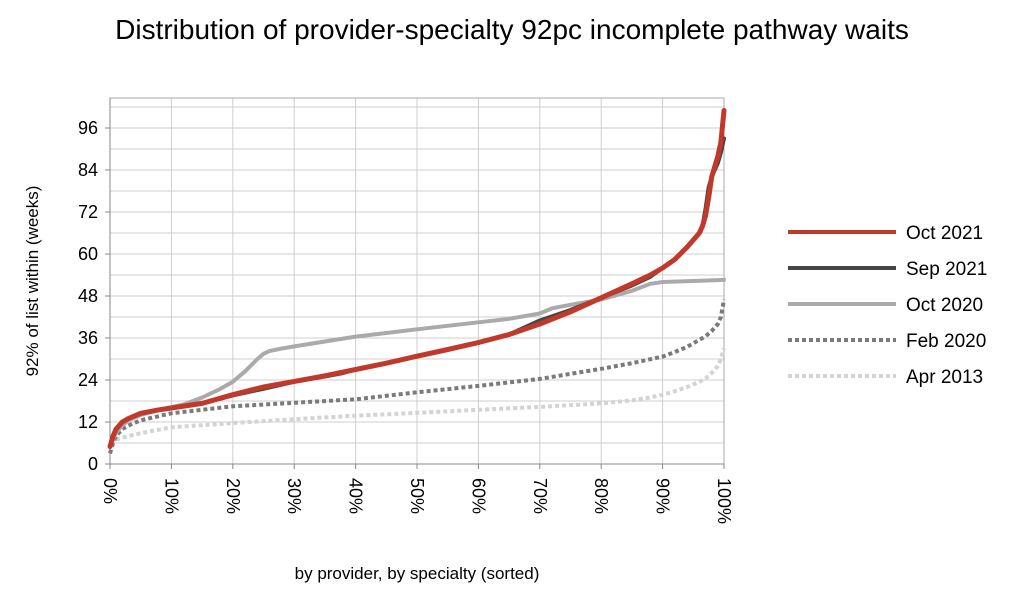  What do you see at coordinates (478, 496) in the screenshot?
I see `x-tick-label: 60%` at bounding box center [478, 496].